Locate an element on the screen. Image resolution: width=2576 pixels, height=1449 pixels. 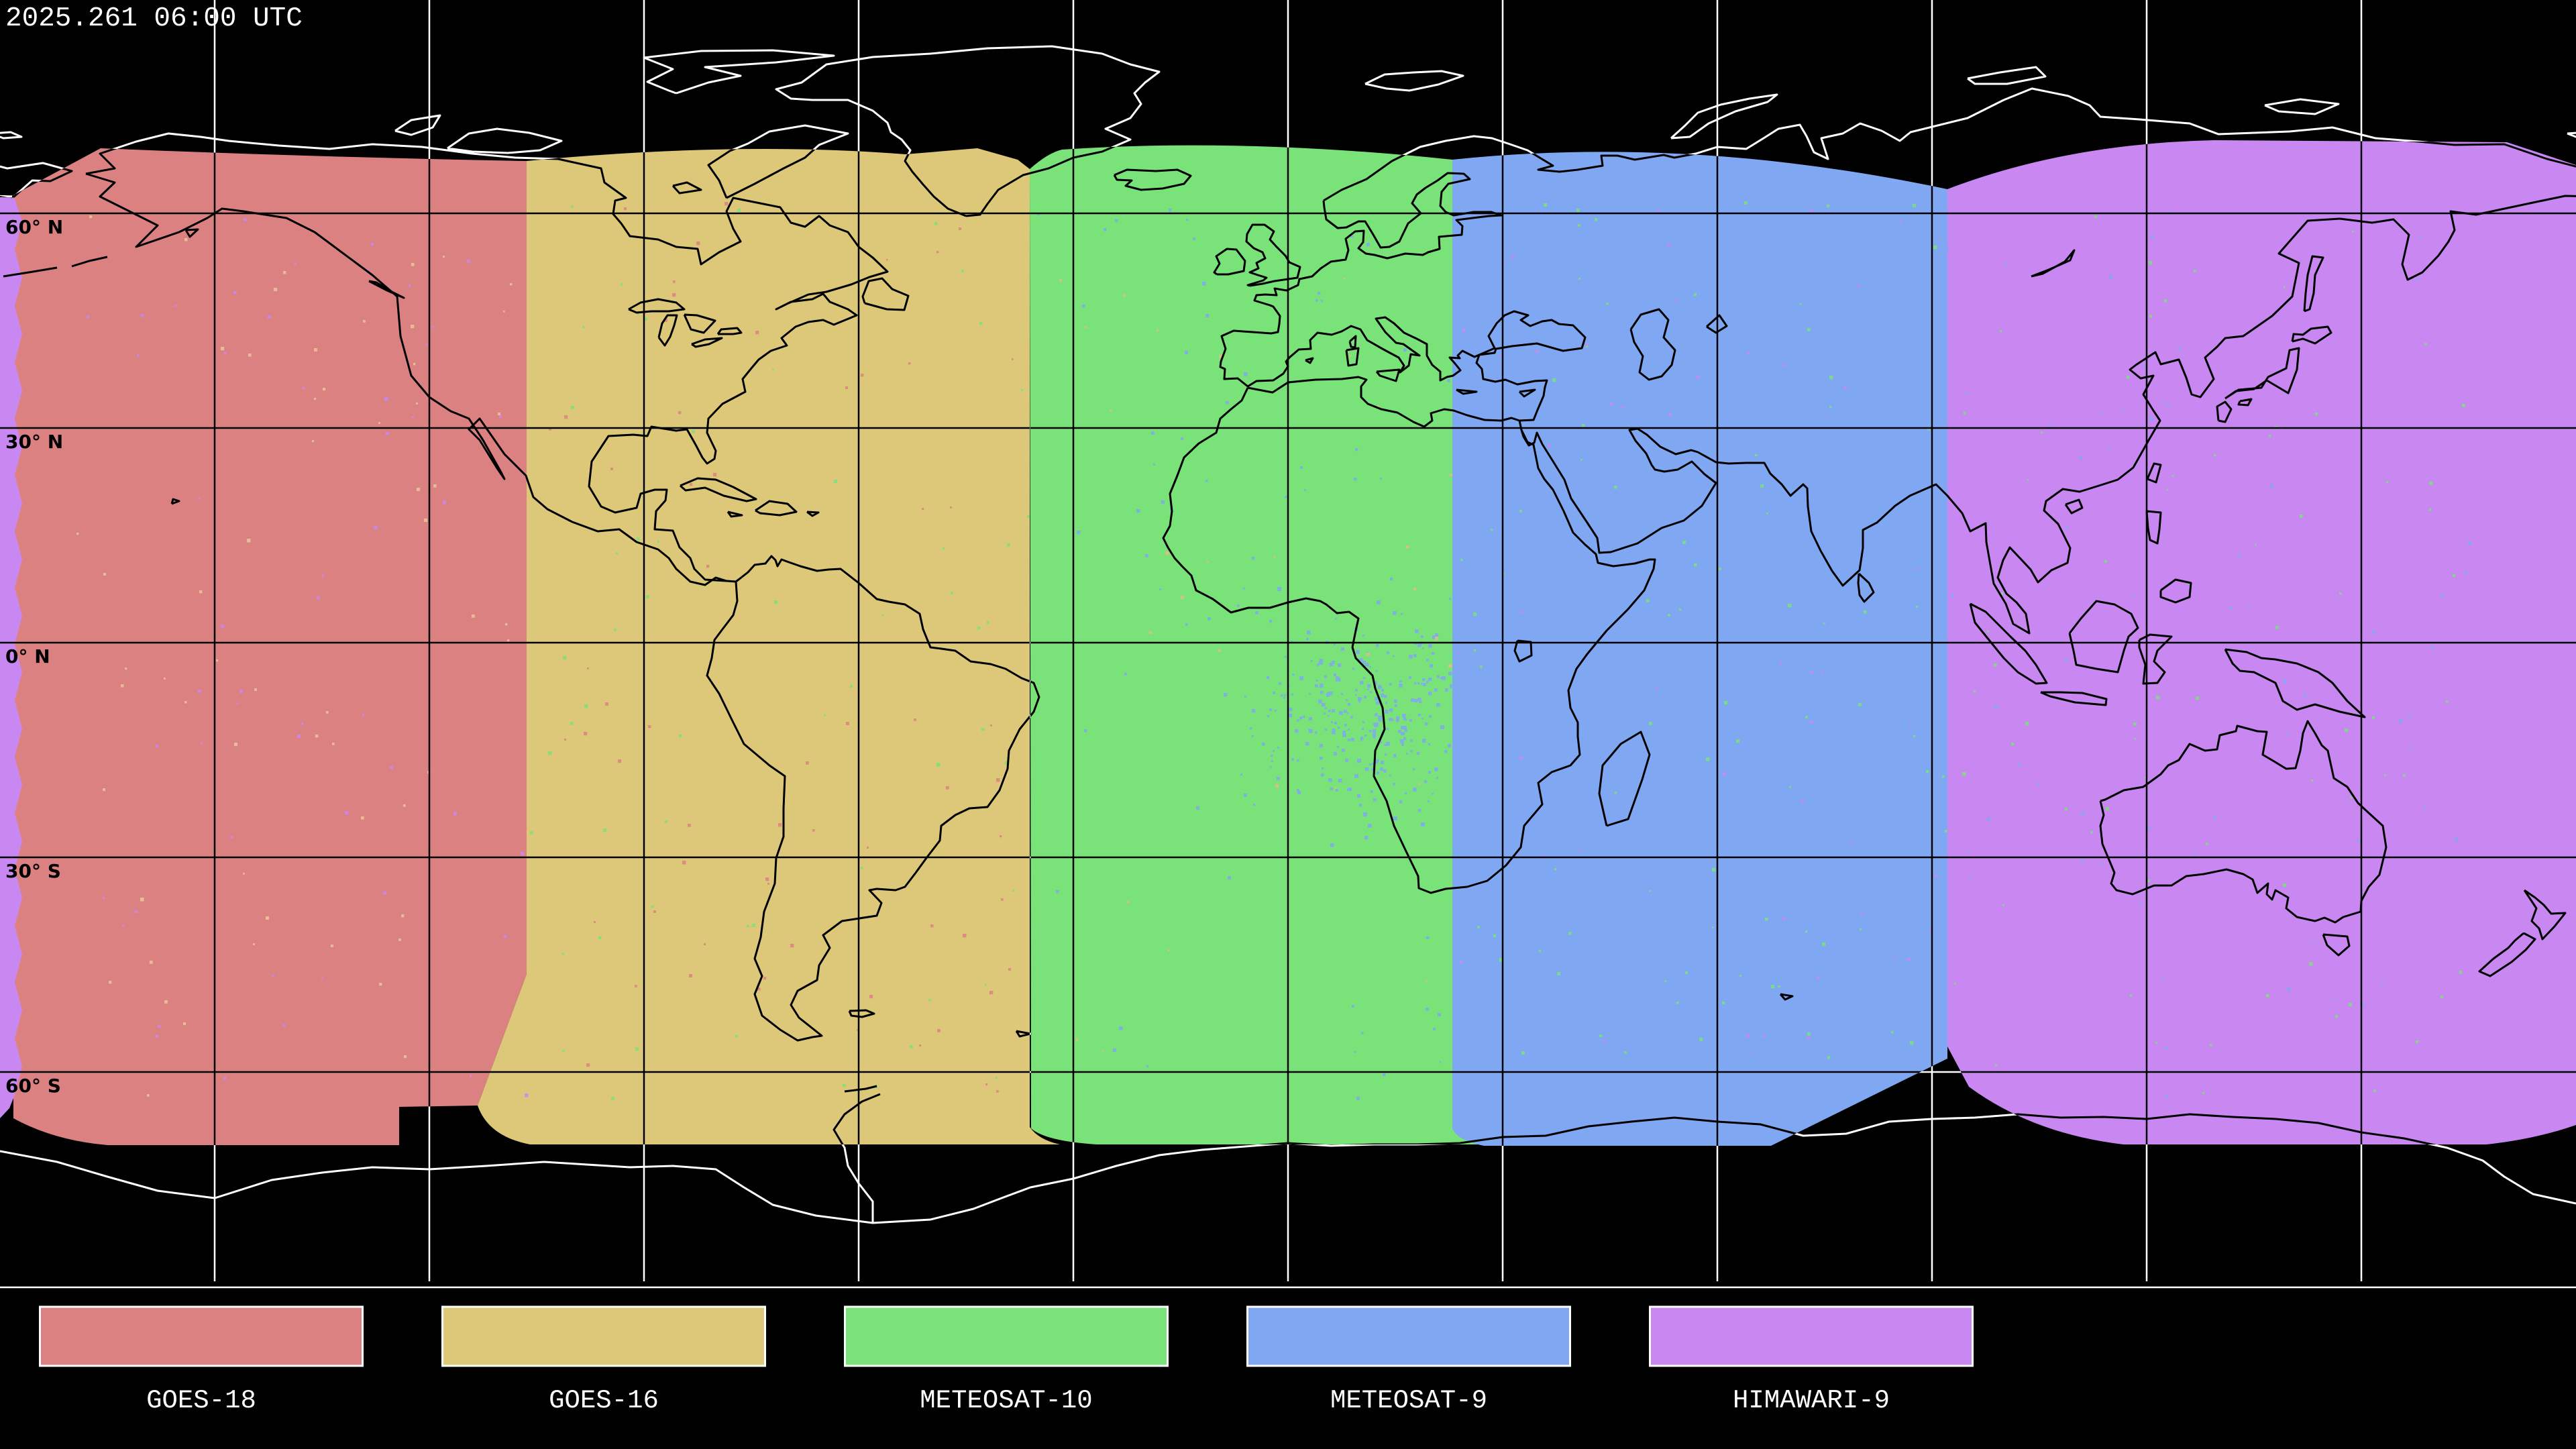
legend-label-meteosat-9: METEOSAT-9 is located at coordinates (1408, 1400).